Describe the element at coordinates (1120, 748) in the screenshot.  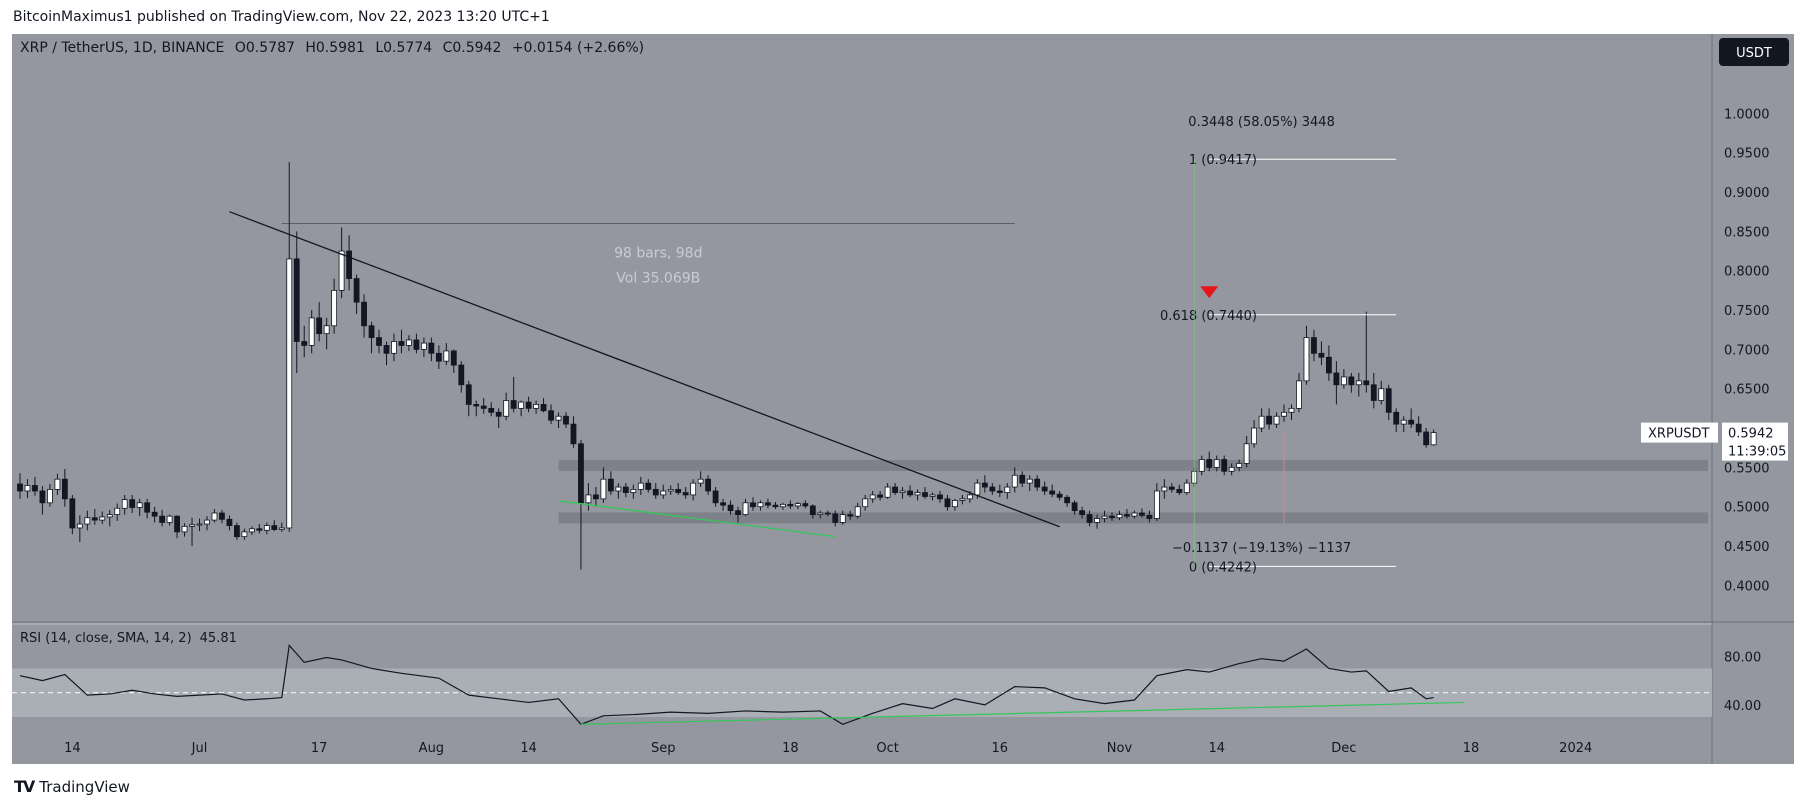
I see `time-tick-label: Nov` at that location.